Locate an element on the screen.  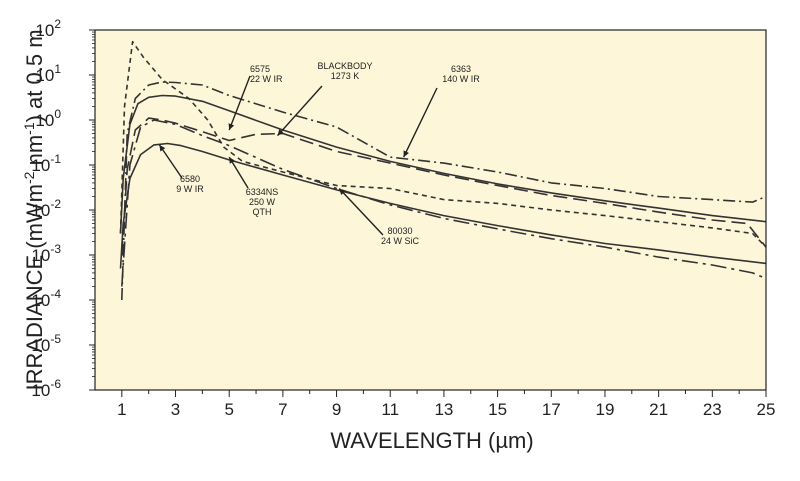
annotation-label: 22 W IR is located at coordinates (266, 79).